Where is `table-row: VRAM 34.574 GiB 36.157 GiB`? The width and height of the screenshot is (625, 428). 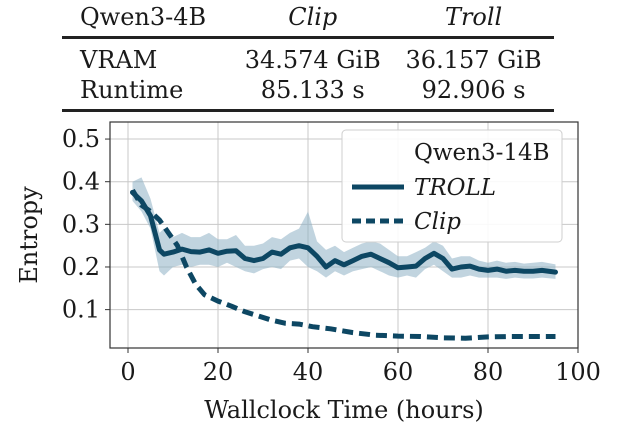
table-row: VRAM 34.574 GiB 36.157 GiB is located at coordinates (308, 56).